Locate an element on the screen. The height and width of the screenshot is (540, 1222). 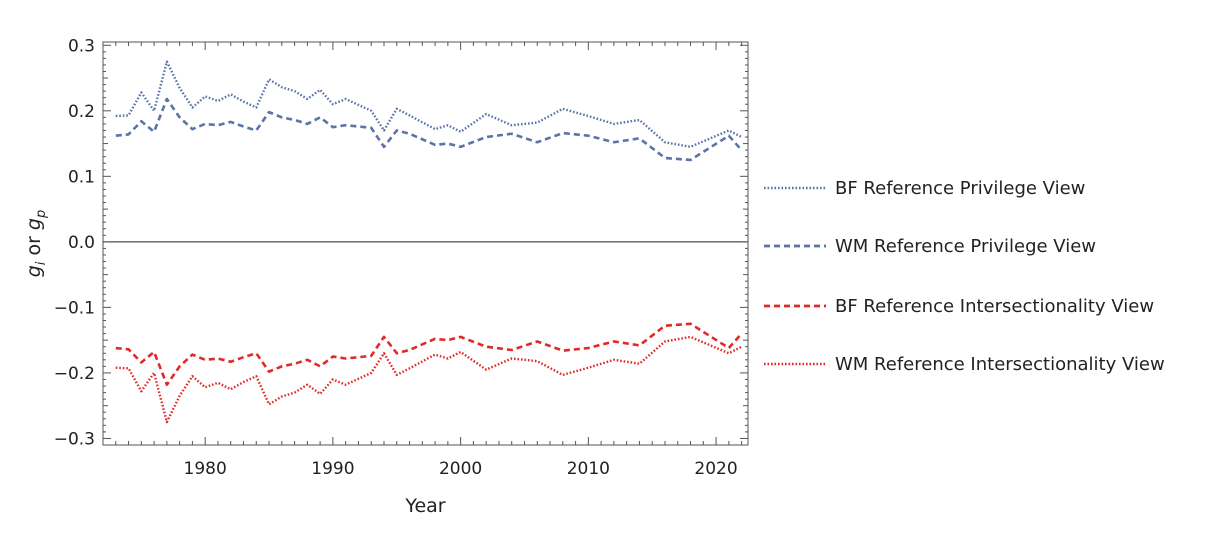
x-tick-label: 1980 is located at coordinates (205, 469).